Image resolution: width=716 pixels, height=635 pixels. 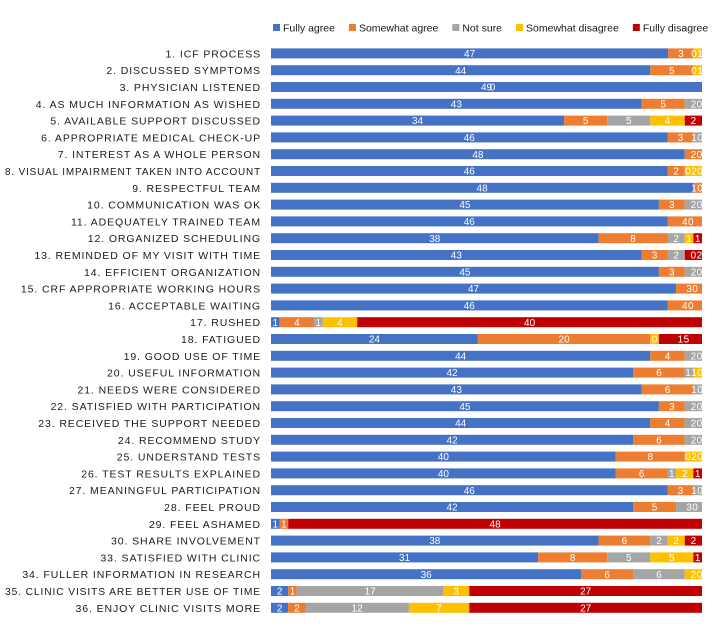 What do you see at coordinates (189, 441) in the screenshot?
I see `category-label: 24. RECOMMEND STUDY` at bounding box center [189, 441].